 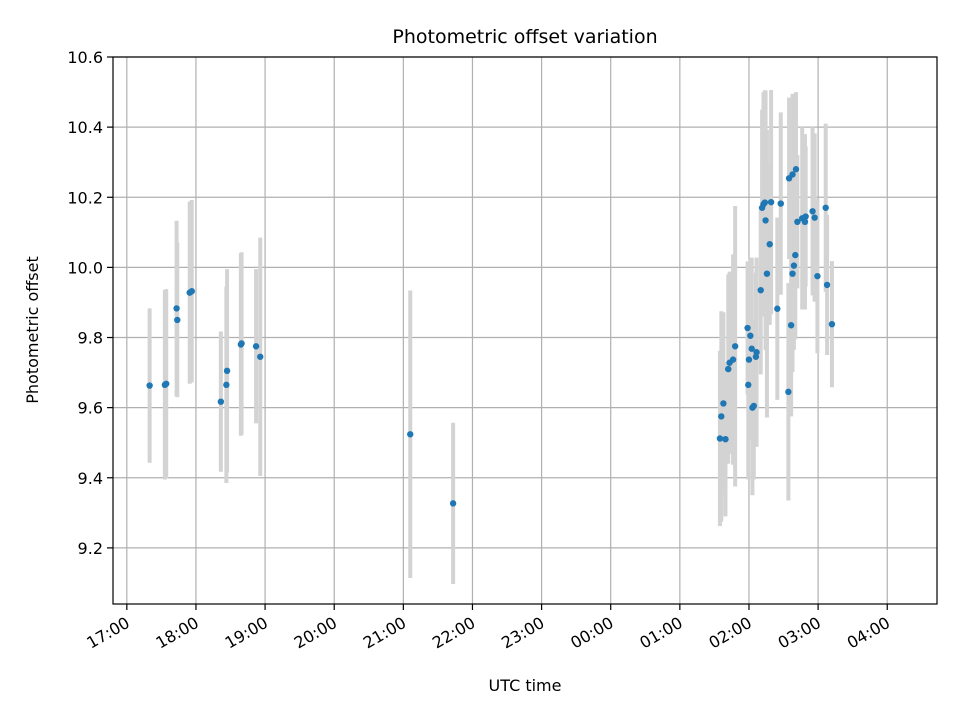 I want to click on x-tick-label: 22:00, so click(x=453, y=633).